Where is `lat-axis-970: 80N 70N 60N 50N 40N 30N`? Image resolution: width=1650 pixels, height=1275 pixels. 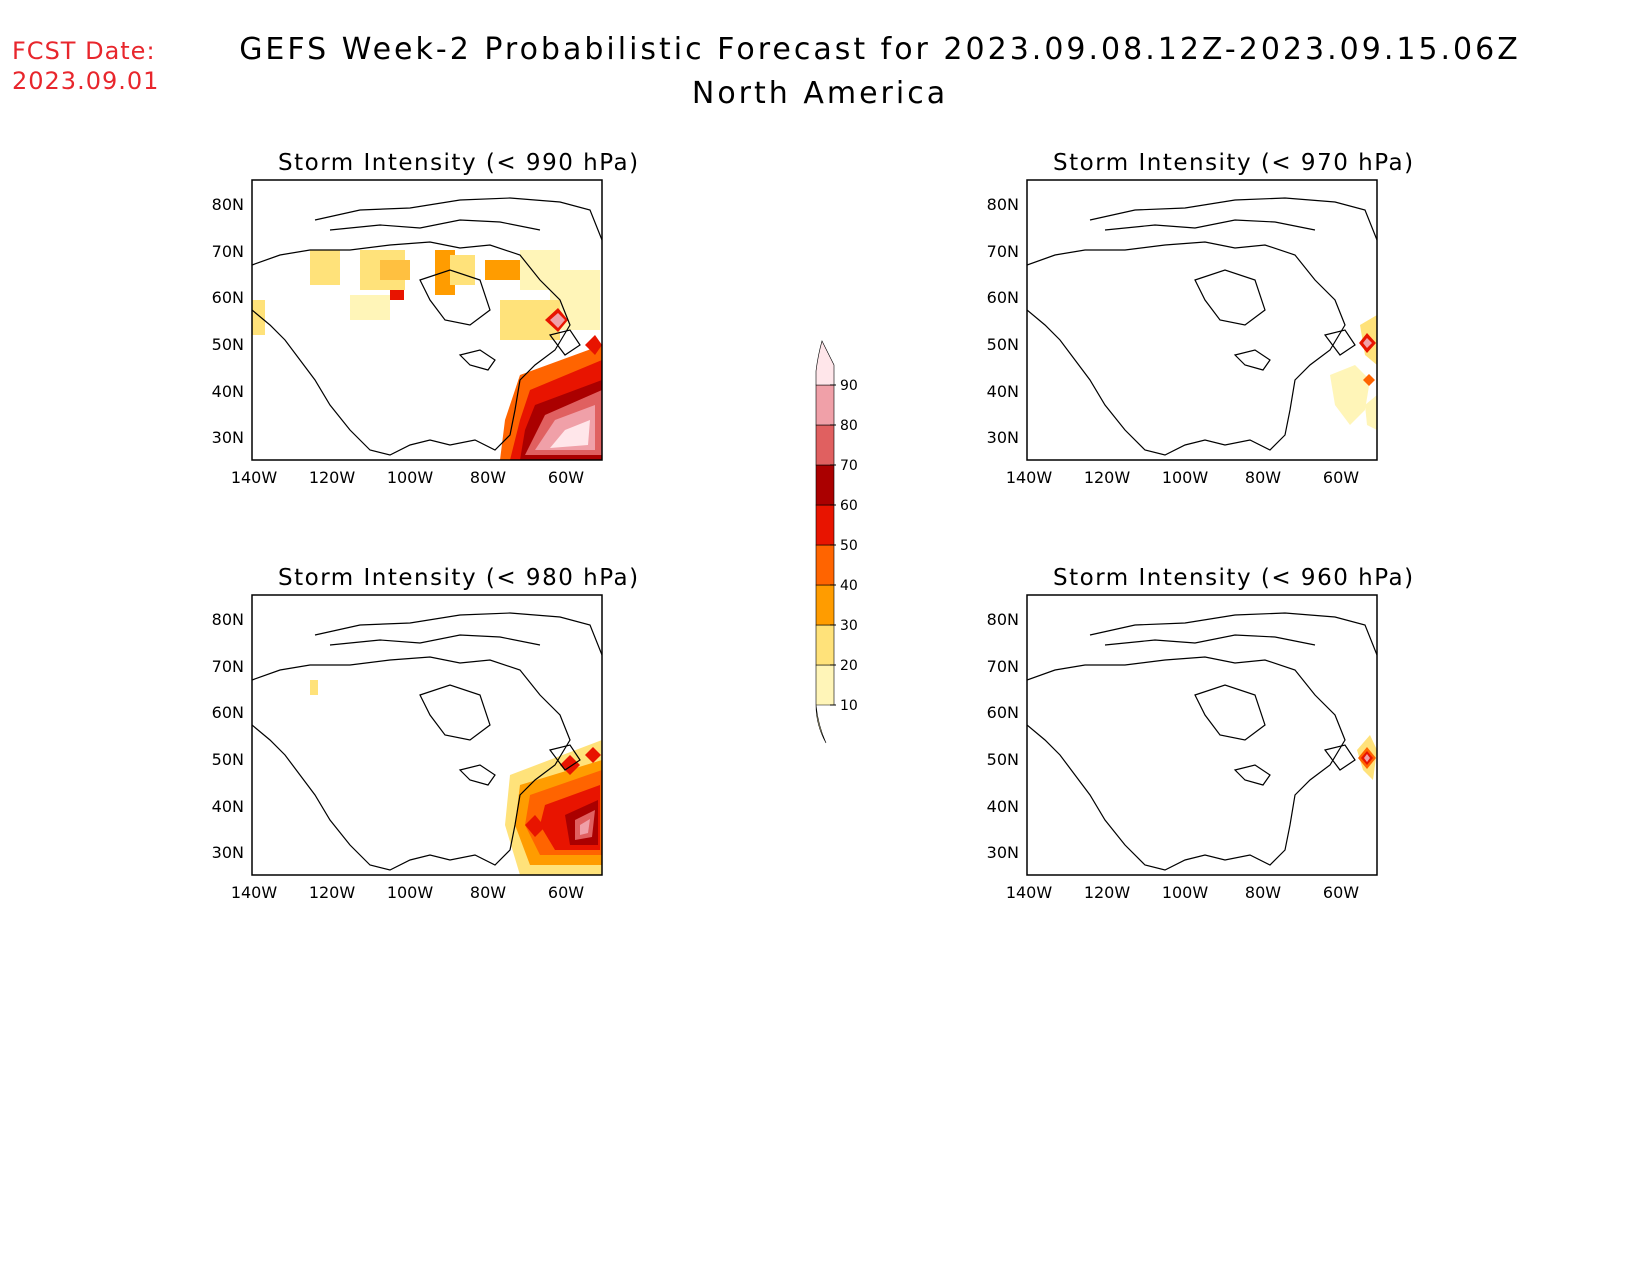
lat-axis-970: 80N 70N 60N 50N 40N 30N is located at coordinates (1003, 321).